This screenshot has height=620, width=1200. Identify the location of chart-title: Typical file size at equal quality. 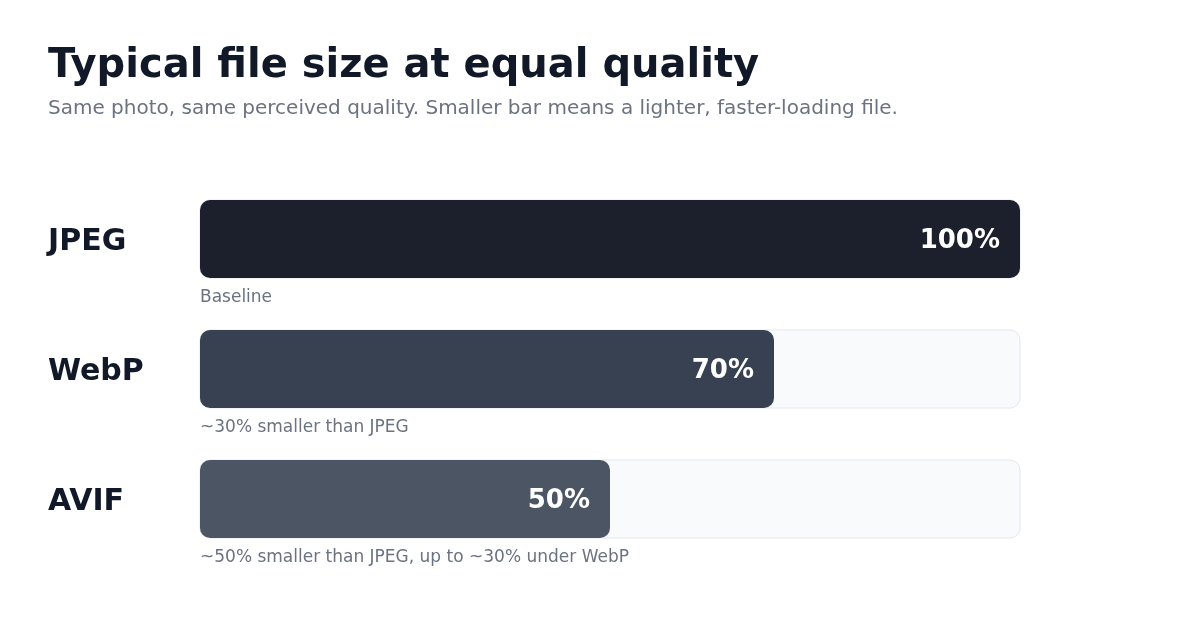
(404, 63).